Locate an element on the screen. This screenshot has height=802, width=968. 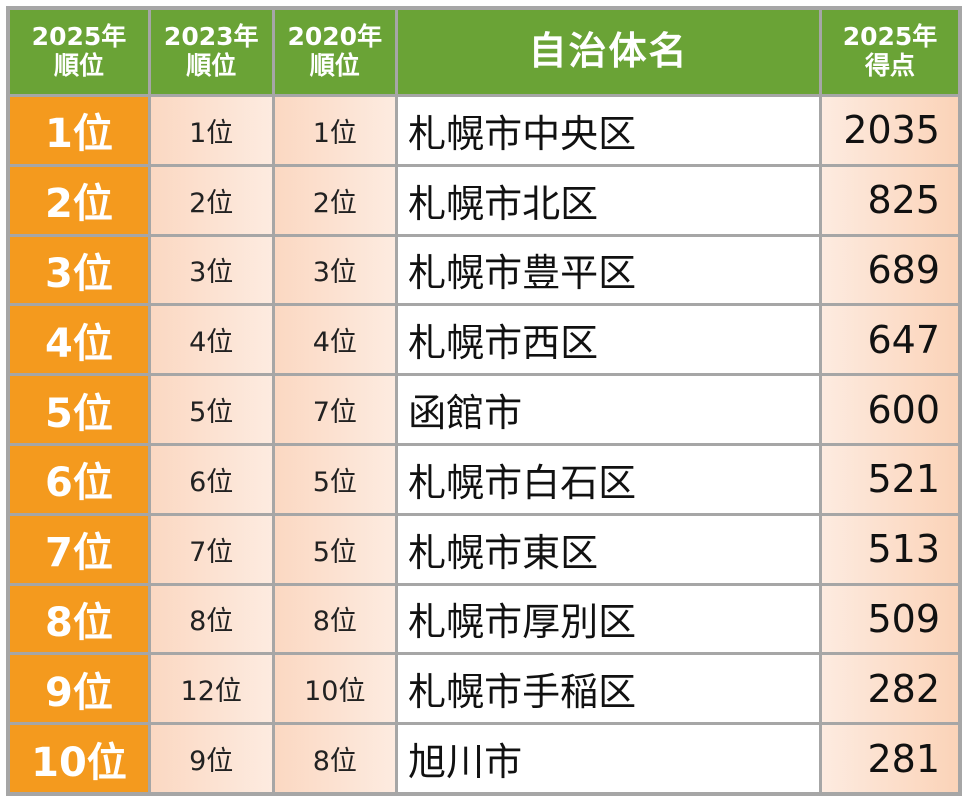
header-rank-2023: 2023年 順位 is located at coordinates (211, 52).